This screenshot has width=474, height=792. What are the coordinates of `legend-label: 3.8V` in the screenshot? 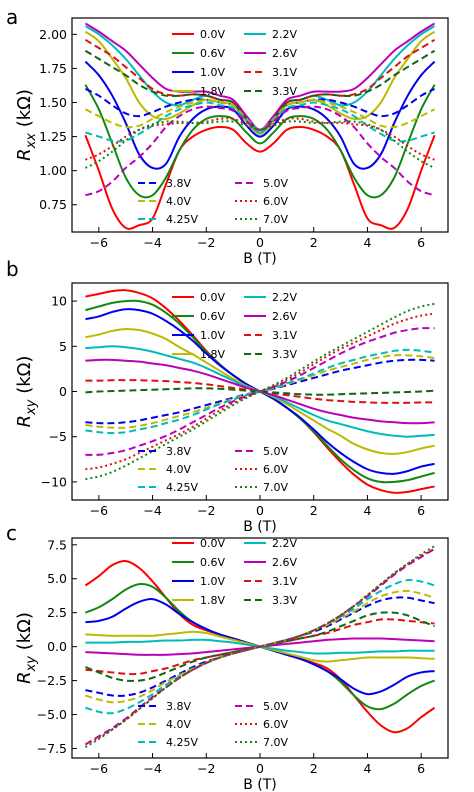 It's located at (178, 451).